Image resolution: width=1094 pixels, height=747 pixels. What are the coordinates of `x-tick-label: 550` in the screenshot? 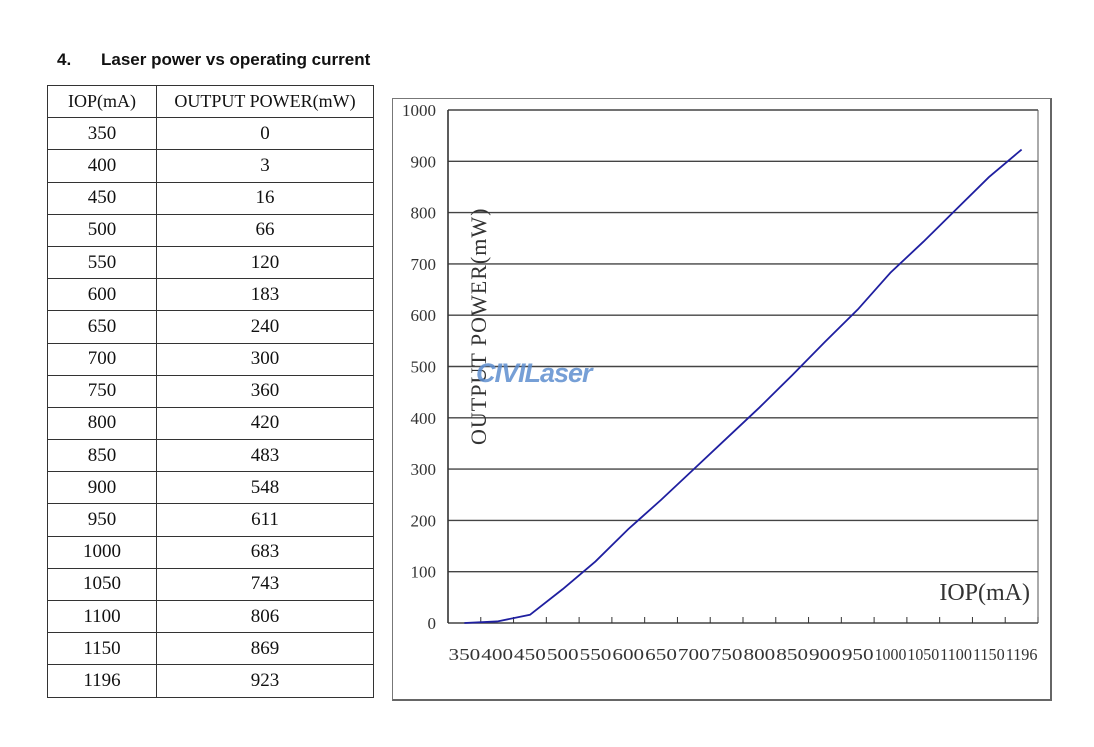 It's located at (596, 654).